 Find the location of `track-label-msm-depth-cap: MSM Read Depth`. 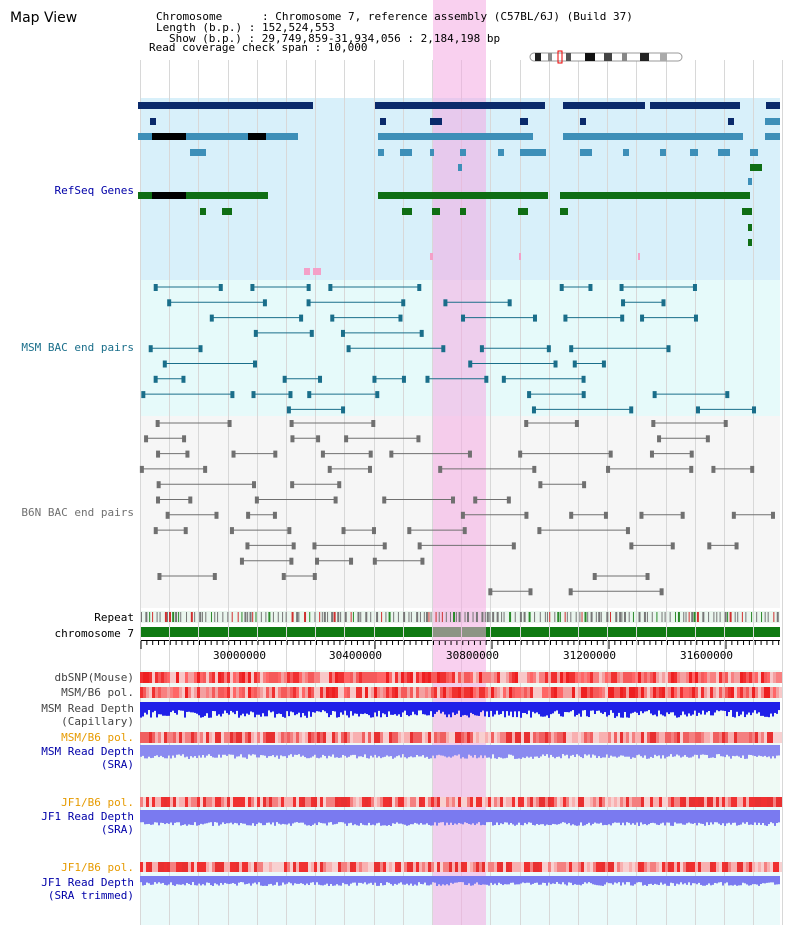

track-label-msm-depth-cap: MSM Read Depth is located at coordinates (87, 708).